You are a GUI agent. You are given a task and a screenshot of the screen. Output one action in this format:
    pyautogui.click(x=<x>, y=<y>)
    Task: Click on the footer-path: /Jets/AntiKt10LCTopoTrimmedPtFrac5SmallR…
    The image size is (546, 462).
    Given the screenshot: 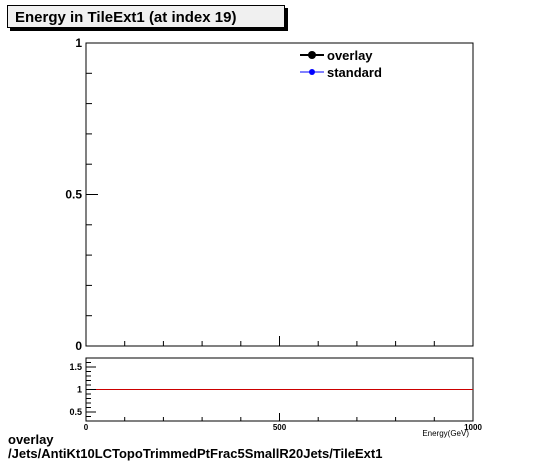 What is the action you would take?
    pyautogui.click(x=195, y=453)
    